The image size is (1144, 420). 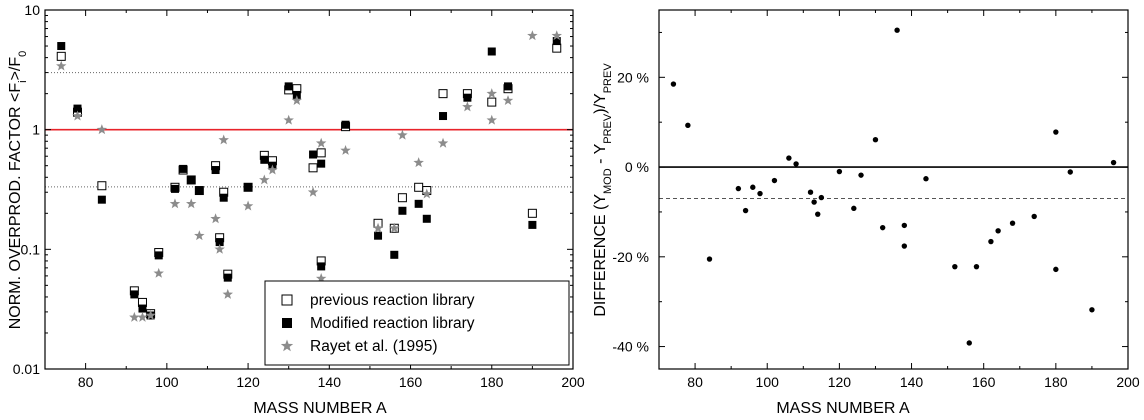 What do you see at coordinates (984, 382) in the screenshot?
I see `right-x-tick-label: 160` at bounding box center [984, 382].